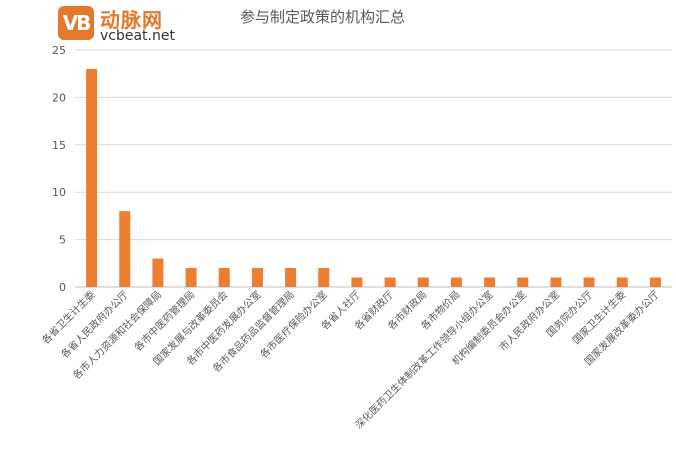  I want to click on y-tick-label: 15, so click(59, 145).